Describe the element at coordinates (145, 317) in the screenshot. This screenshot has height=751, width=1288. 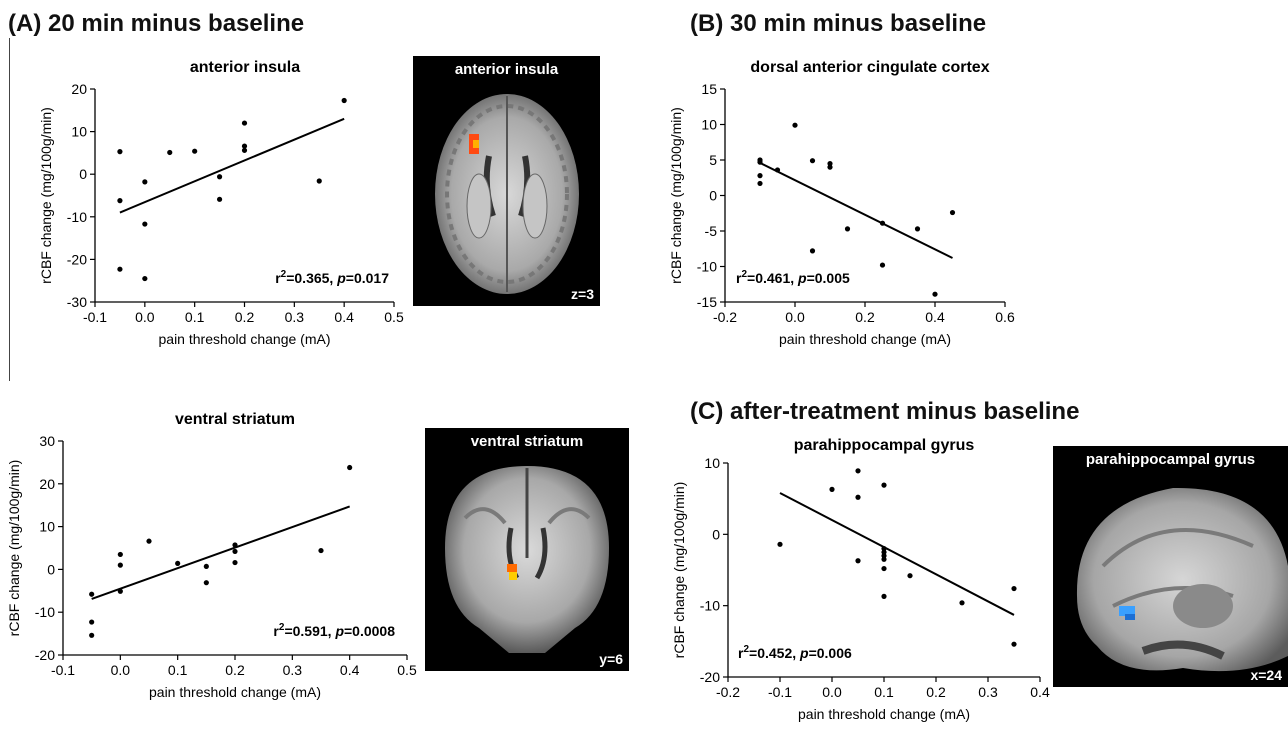
I see `chart-1-x-tick-label: 0.0` at that location.